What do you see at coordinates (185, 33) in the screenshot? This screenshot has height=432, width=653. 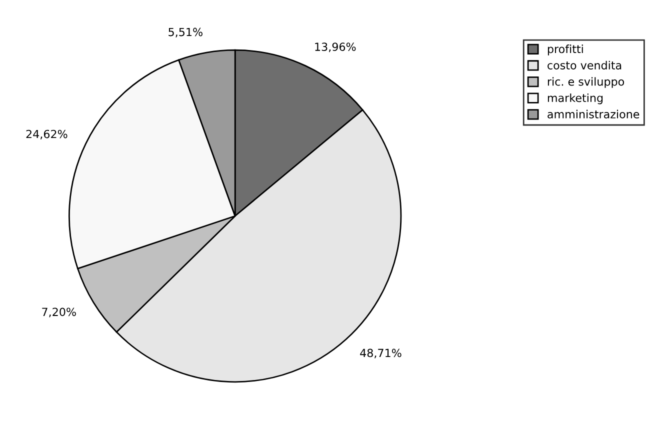 I see `data-label: 5,51%` at bounding box center [185, 33].